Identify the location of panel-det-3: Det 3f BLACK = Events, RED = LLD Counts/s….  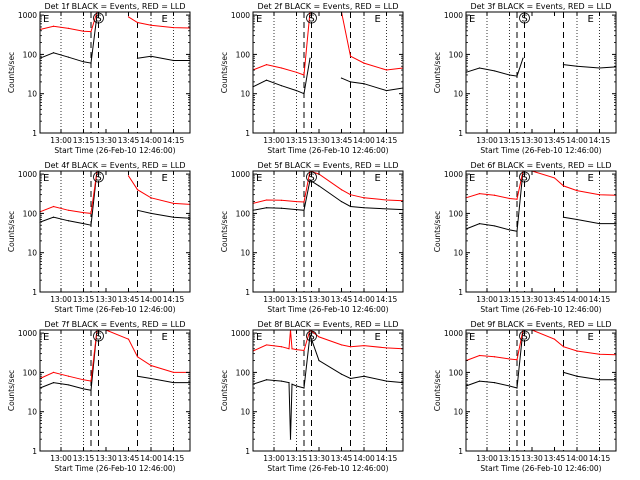
(525, 78).